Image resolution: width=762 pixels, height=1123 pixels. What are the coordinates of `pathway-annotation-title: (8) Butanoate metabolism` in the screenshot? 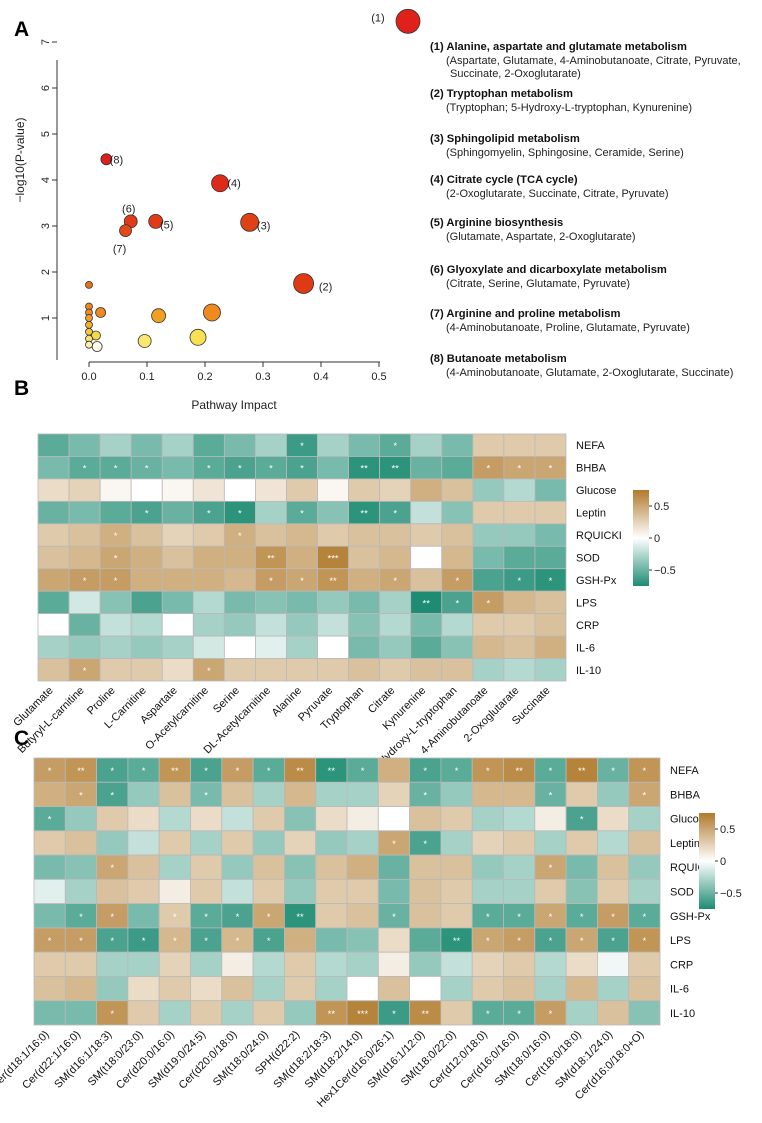 It's located at (498, 359).